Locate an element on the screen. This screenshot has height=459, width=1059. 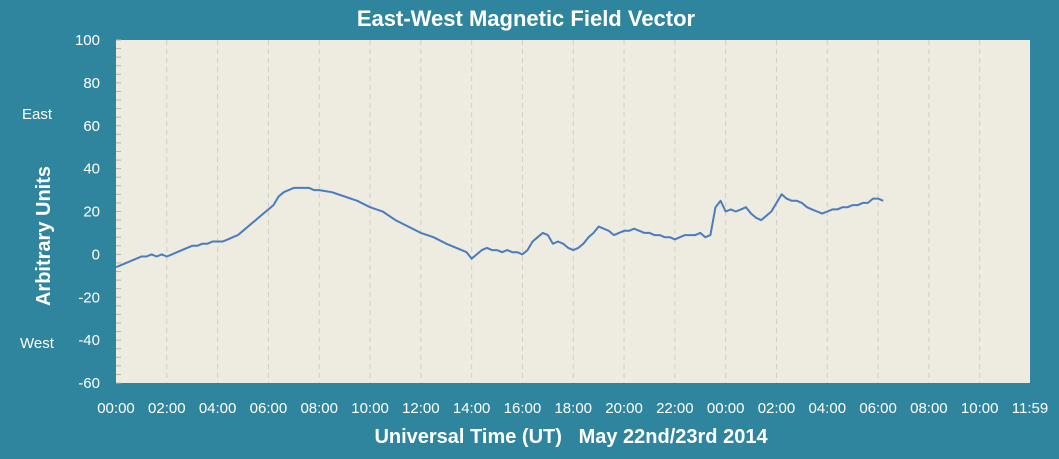
x-tick-label: 20:00 is located at coordinates (624, 408).